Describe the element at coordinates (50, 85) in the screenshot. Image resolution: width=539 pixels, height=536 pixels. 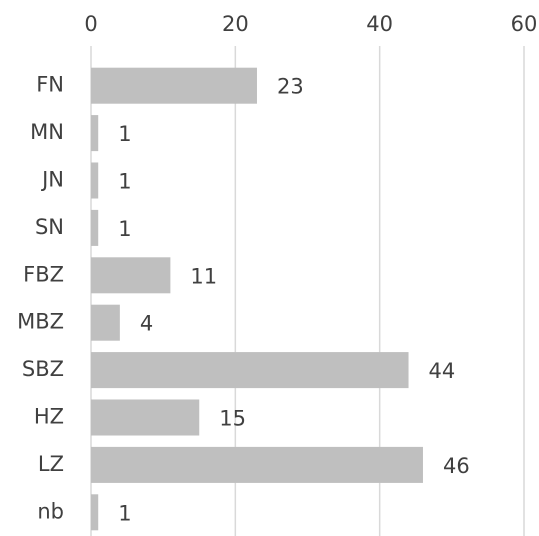
I see `y-tick-label: FN` at that location.